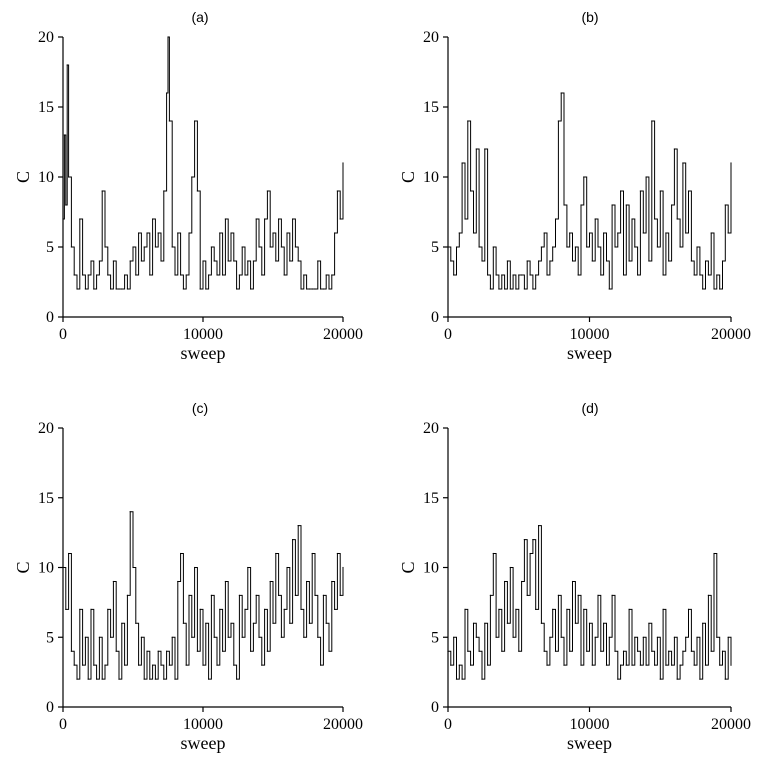  Describe the element at coordinates (435, 707) in the screenshot. I see `y-tick-label: 0` at that location.